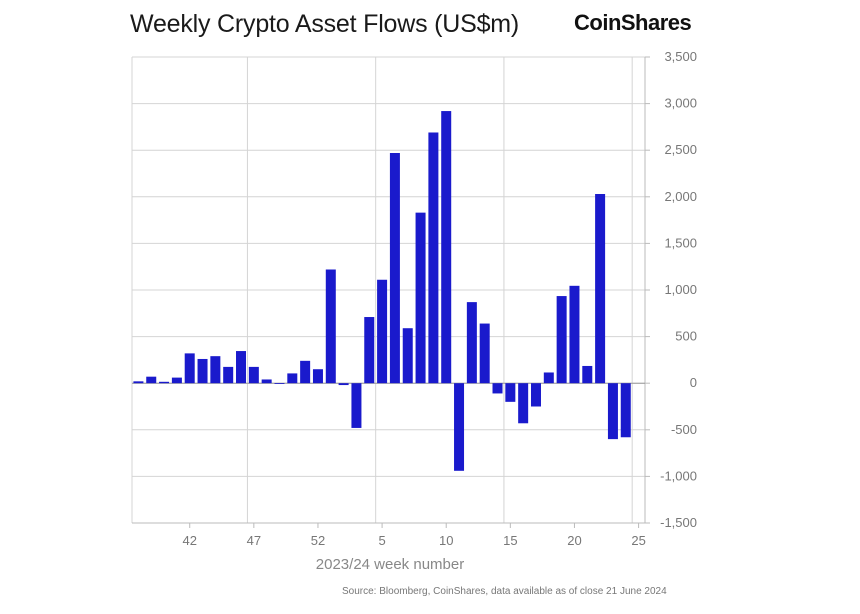 This screenshot has width=860, height=614. What do you see at coordinates (680, 56) in the screenshot?
I see `y-tick-label: 3,500` at bounding box center [680, 56].